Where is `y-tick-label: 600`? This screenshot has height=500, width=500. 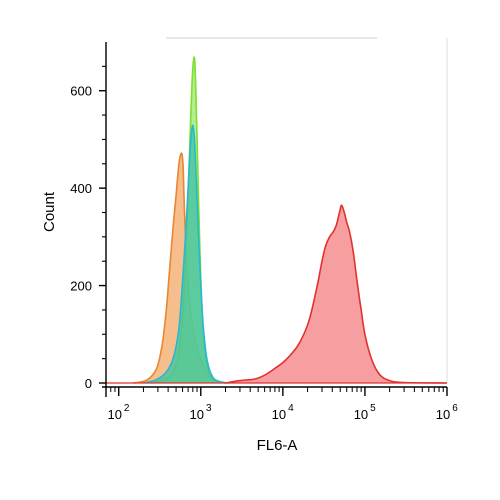 y-tick-label: 600 is located at coordinates (81, 91).